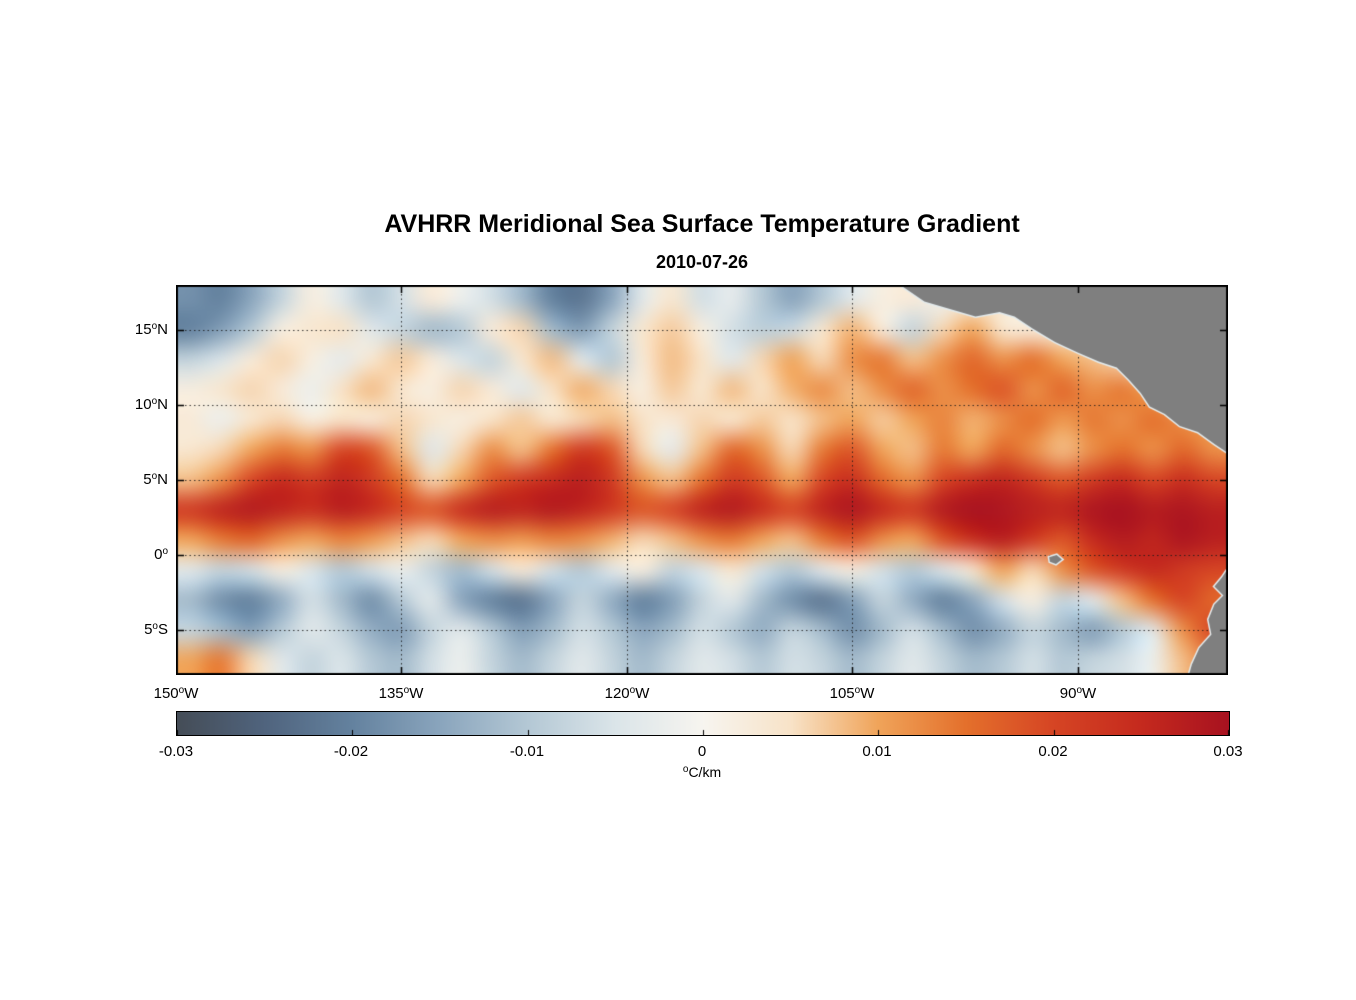  I want to click on y-tick-0: 0o, so click(127, 554).